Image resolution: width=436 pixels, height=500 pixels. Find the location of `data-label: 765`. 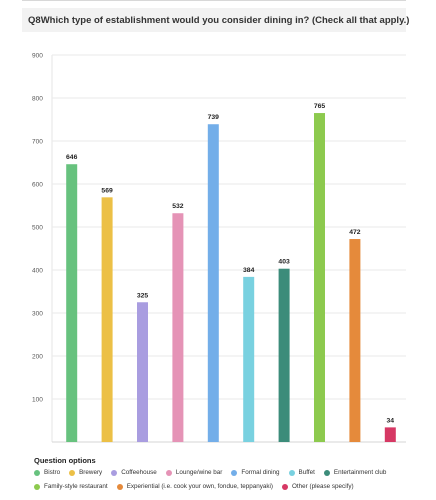

data-label: 765 is located at coordinates (320, 106).